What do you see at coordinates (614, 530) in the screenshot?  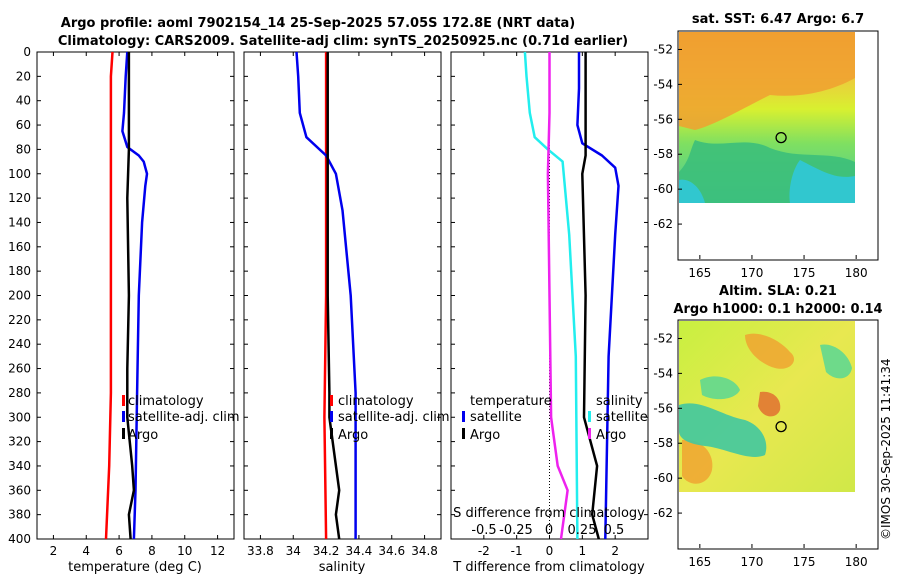 I see `s-diff-tick: 0.5` at bounding box center [614, 530].